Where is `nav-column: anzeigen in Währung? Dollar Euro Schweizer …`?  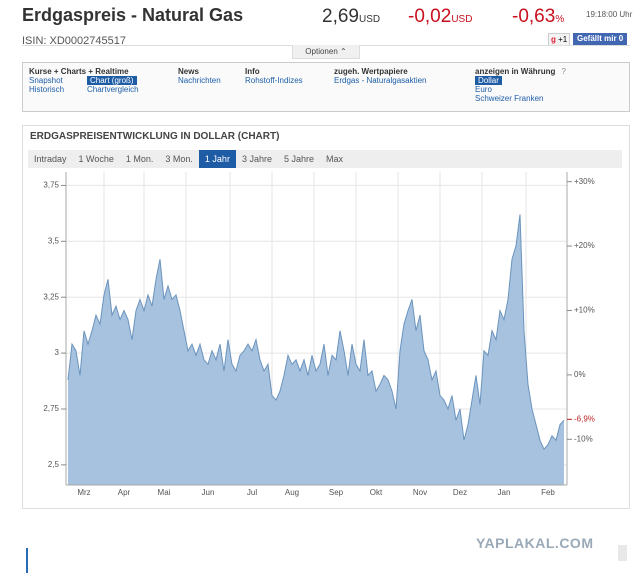
nav-column: anzeigen in Währung? Dollar Euro Schweizer … is located at coordinates (520, 85).